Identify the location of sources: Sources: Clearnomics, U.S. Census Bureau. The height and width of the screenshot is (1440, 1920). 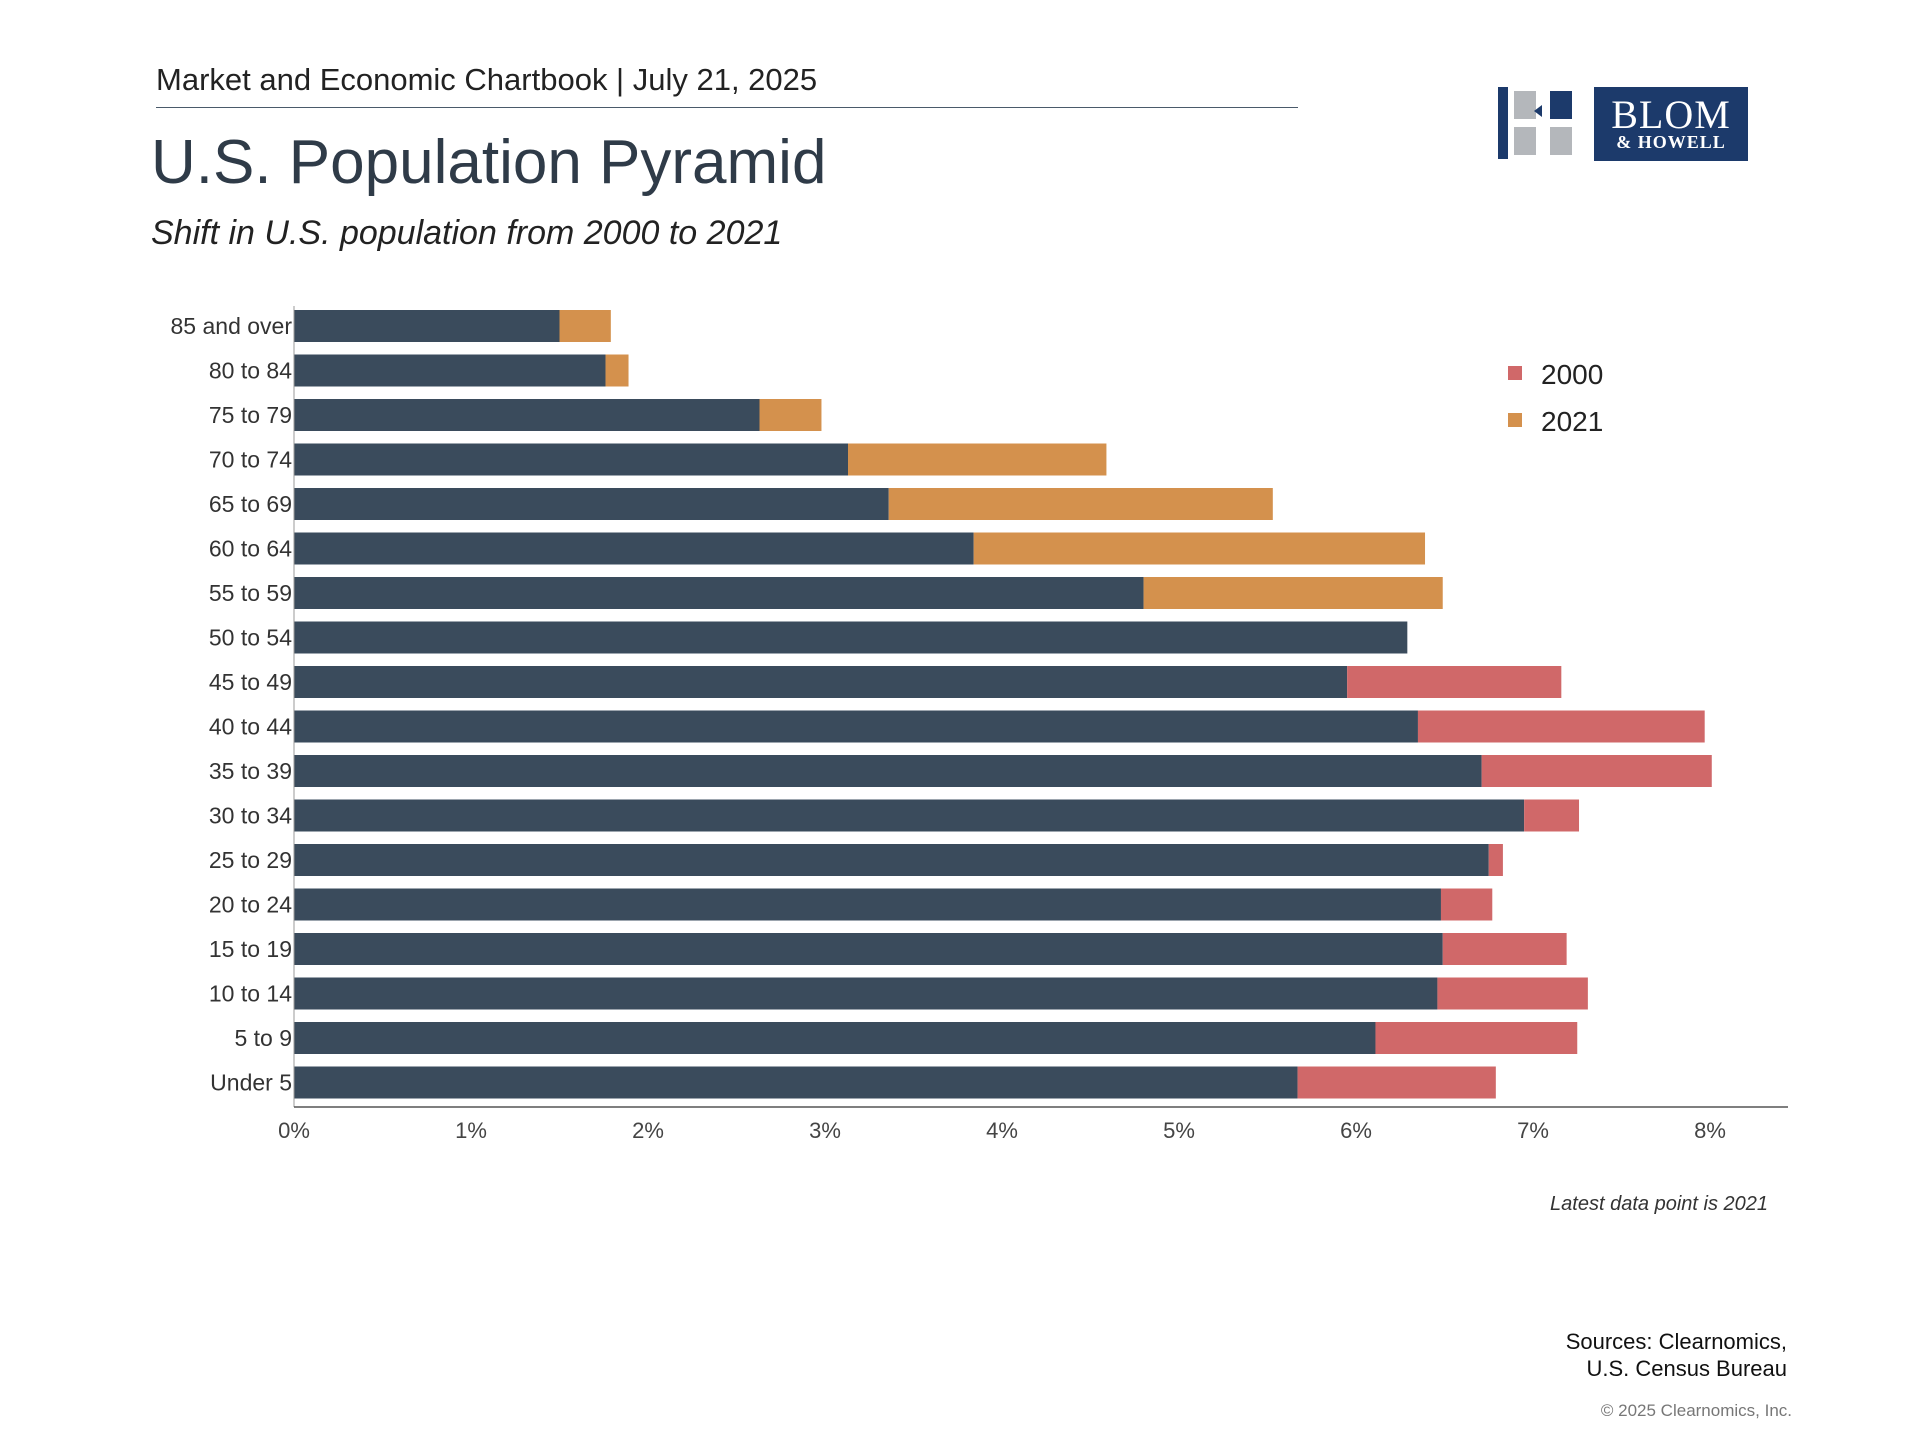
(1676, 1355).